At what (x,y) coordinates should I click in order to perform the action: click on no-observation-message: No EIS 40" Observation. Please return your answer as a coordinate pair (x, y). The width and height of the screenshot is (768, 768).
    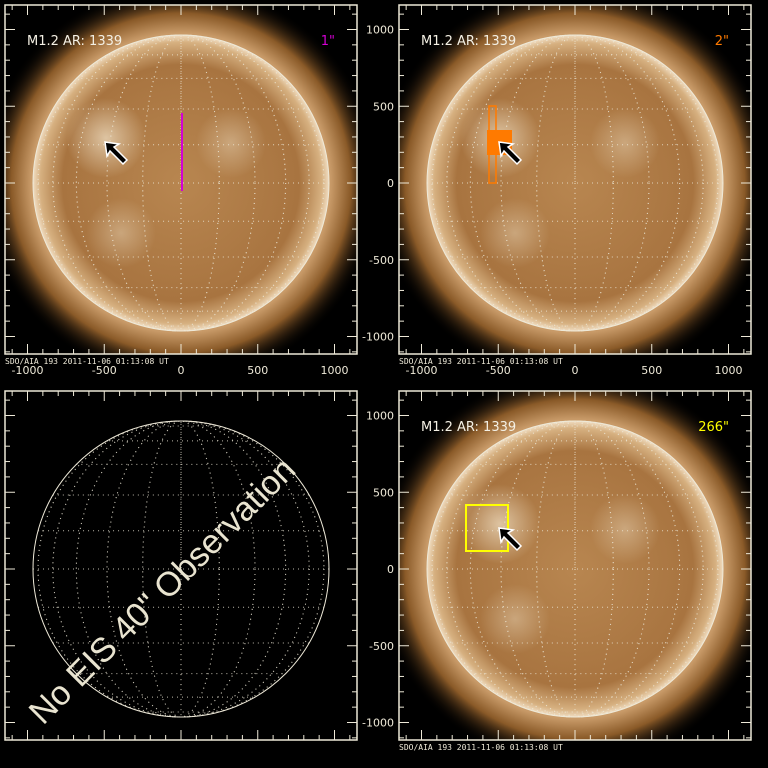
    Looking at the image, I should click on (162, 590).